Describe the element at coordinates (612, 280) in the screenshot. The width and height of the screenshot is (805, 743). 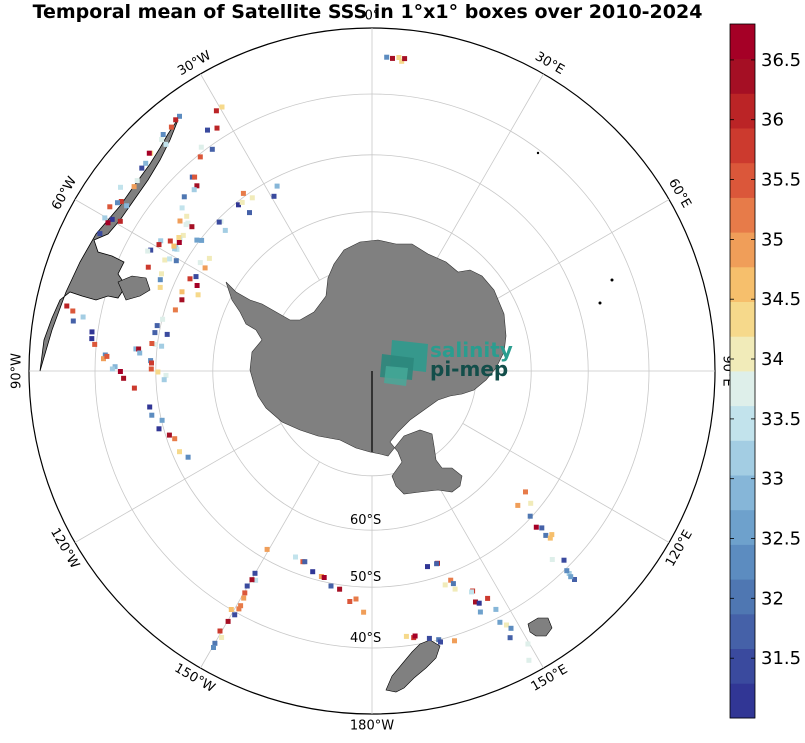
I see `heard-island` at that location.